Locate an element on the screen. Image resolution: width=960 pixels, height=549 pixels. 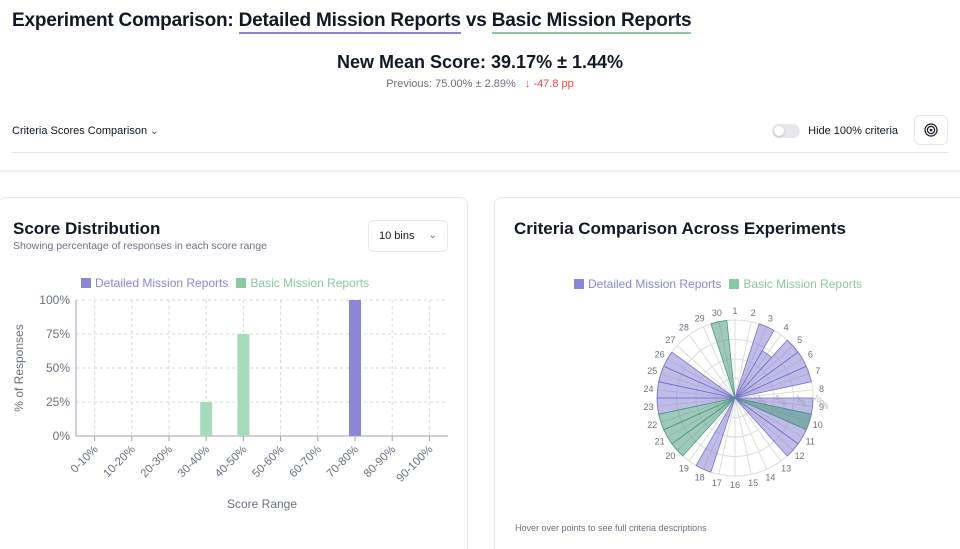
y-tick-label: 50% is located at coordinates (58, 368).